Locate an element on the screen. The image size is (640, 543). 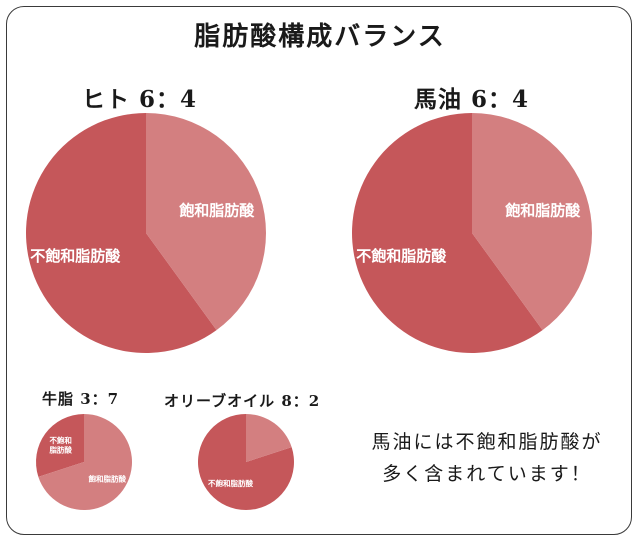
pie-slice-horse-oil-saturated is located at coordinates (532, 222).